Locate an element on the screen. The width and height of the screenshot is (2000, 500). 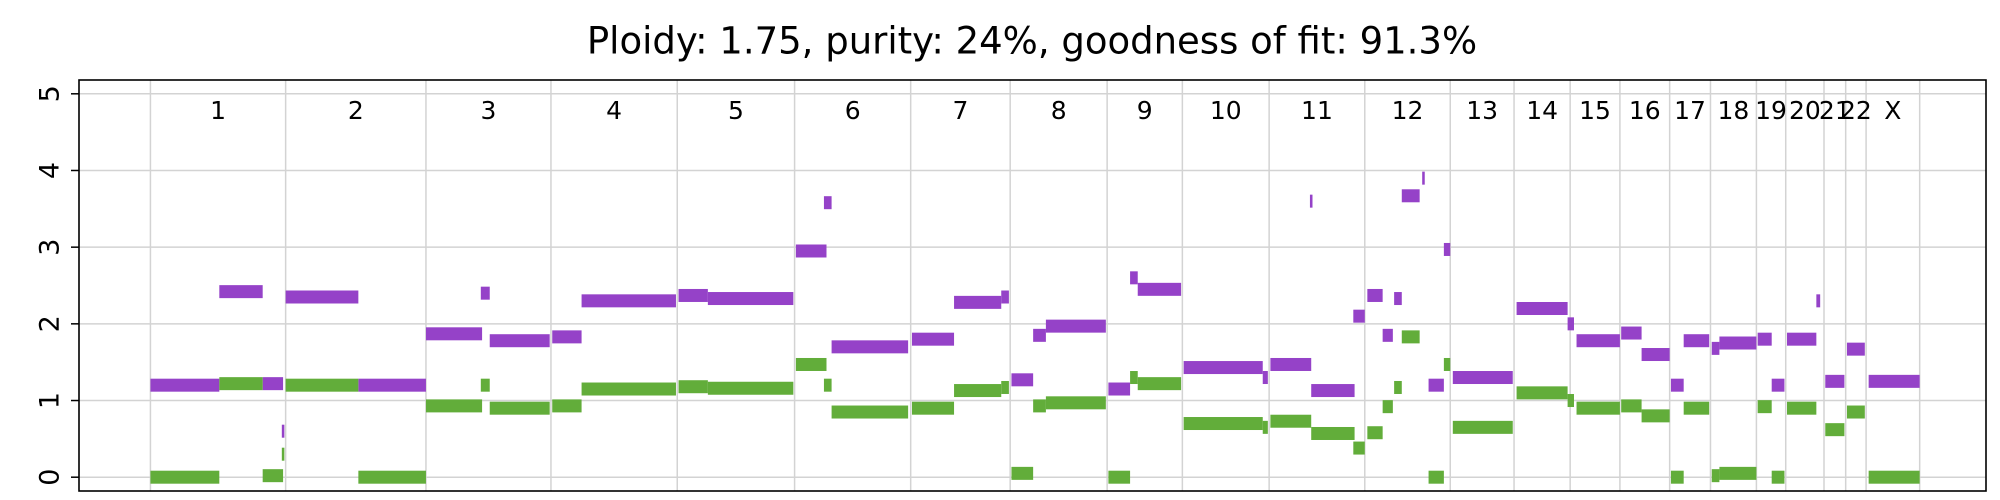
chromosome-label: 7 is located at coordinates (960, 110).